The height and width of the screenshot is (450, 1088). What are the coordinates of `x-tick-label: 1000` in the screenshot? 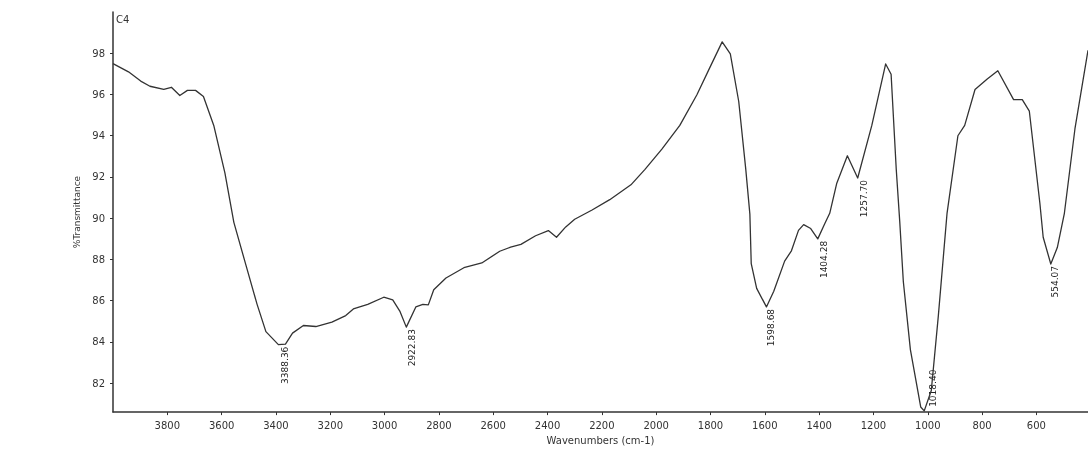 It's located at (928, 425).